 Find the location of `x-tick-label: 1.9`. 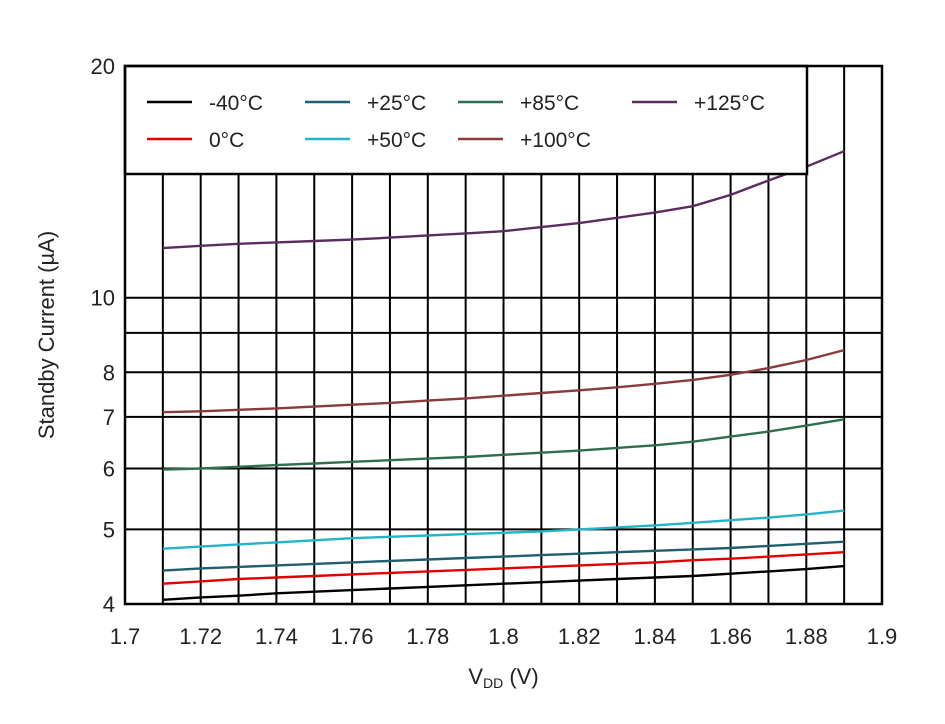

x-tick-label: 1.9 is located at coordinates (882, 636).